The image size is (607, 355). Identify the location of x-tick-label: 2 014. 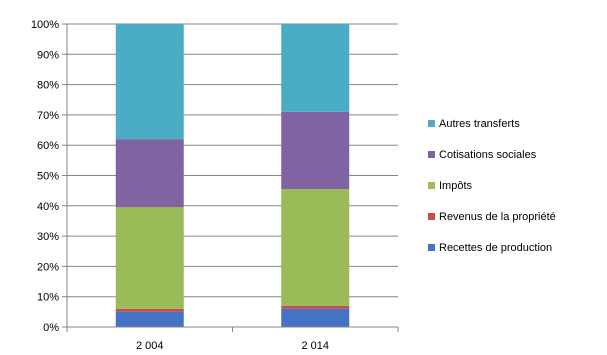
(315, 346).